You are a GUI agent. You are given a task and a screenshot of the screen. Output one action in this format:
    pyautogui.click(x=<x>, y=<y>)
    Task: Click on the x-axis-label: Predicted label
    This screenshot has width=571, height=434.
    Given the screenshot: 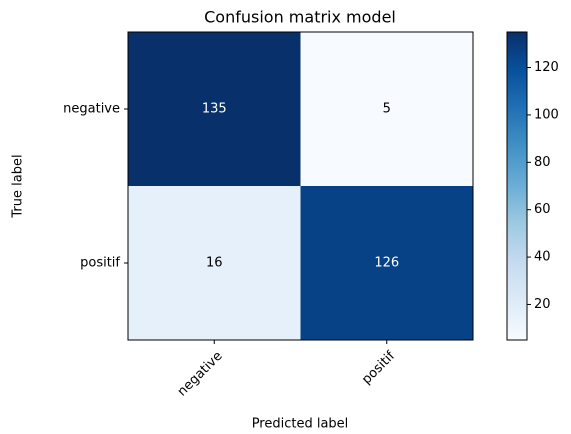 What is the action you would take?
    pyautogui.click(x=300, y=424)
    